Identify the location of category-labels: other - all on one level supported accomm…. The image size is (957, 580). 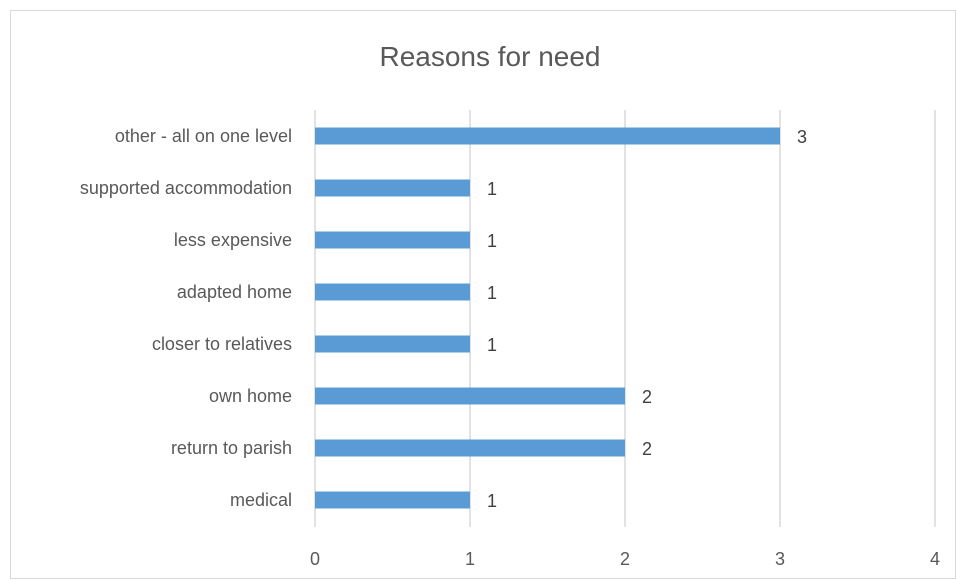
(186, 318).